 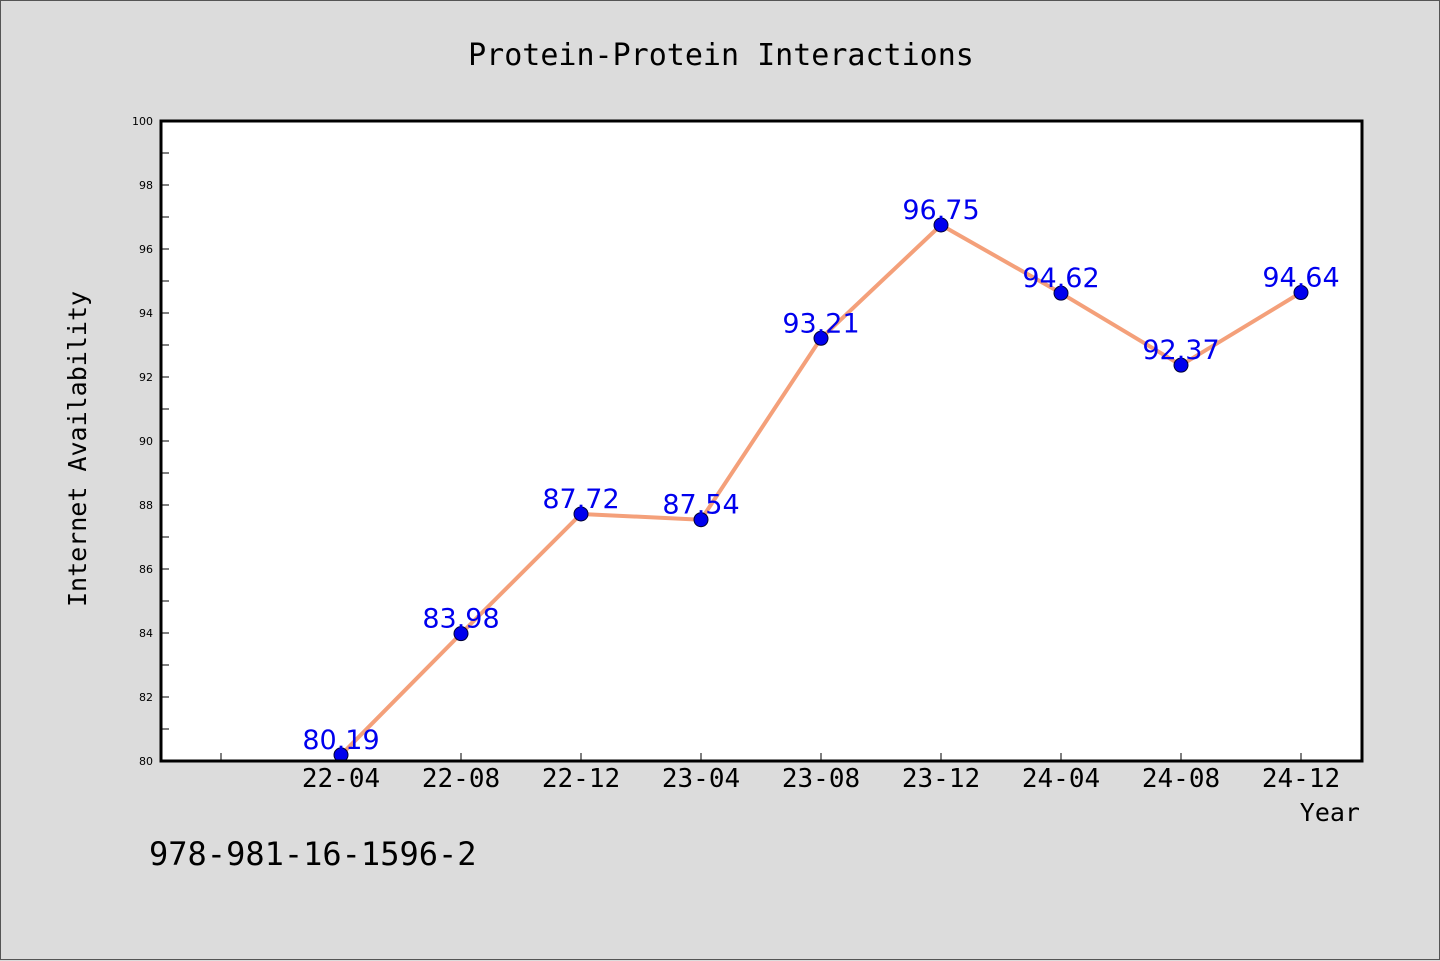 I want to click on x-tick-label: 22-04, so click(x=341, y=779).